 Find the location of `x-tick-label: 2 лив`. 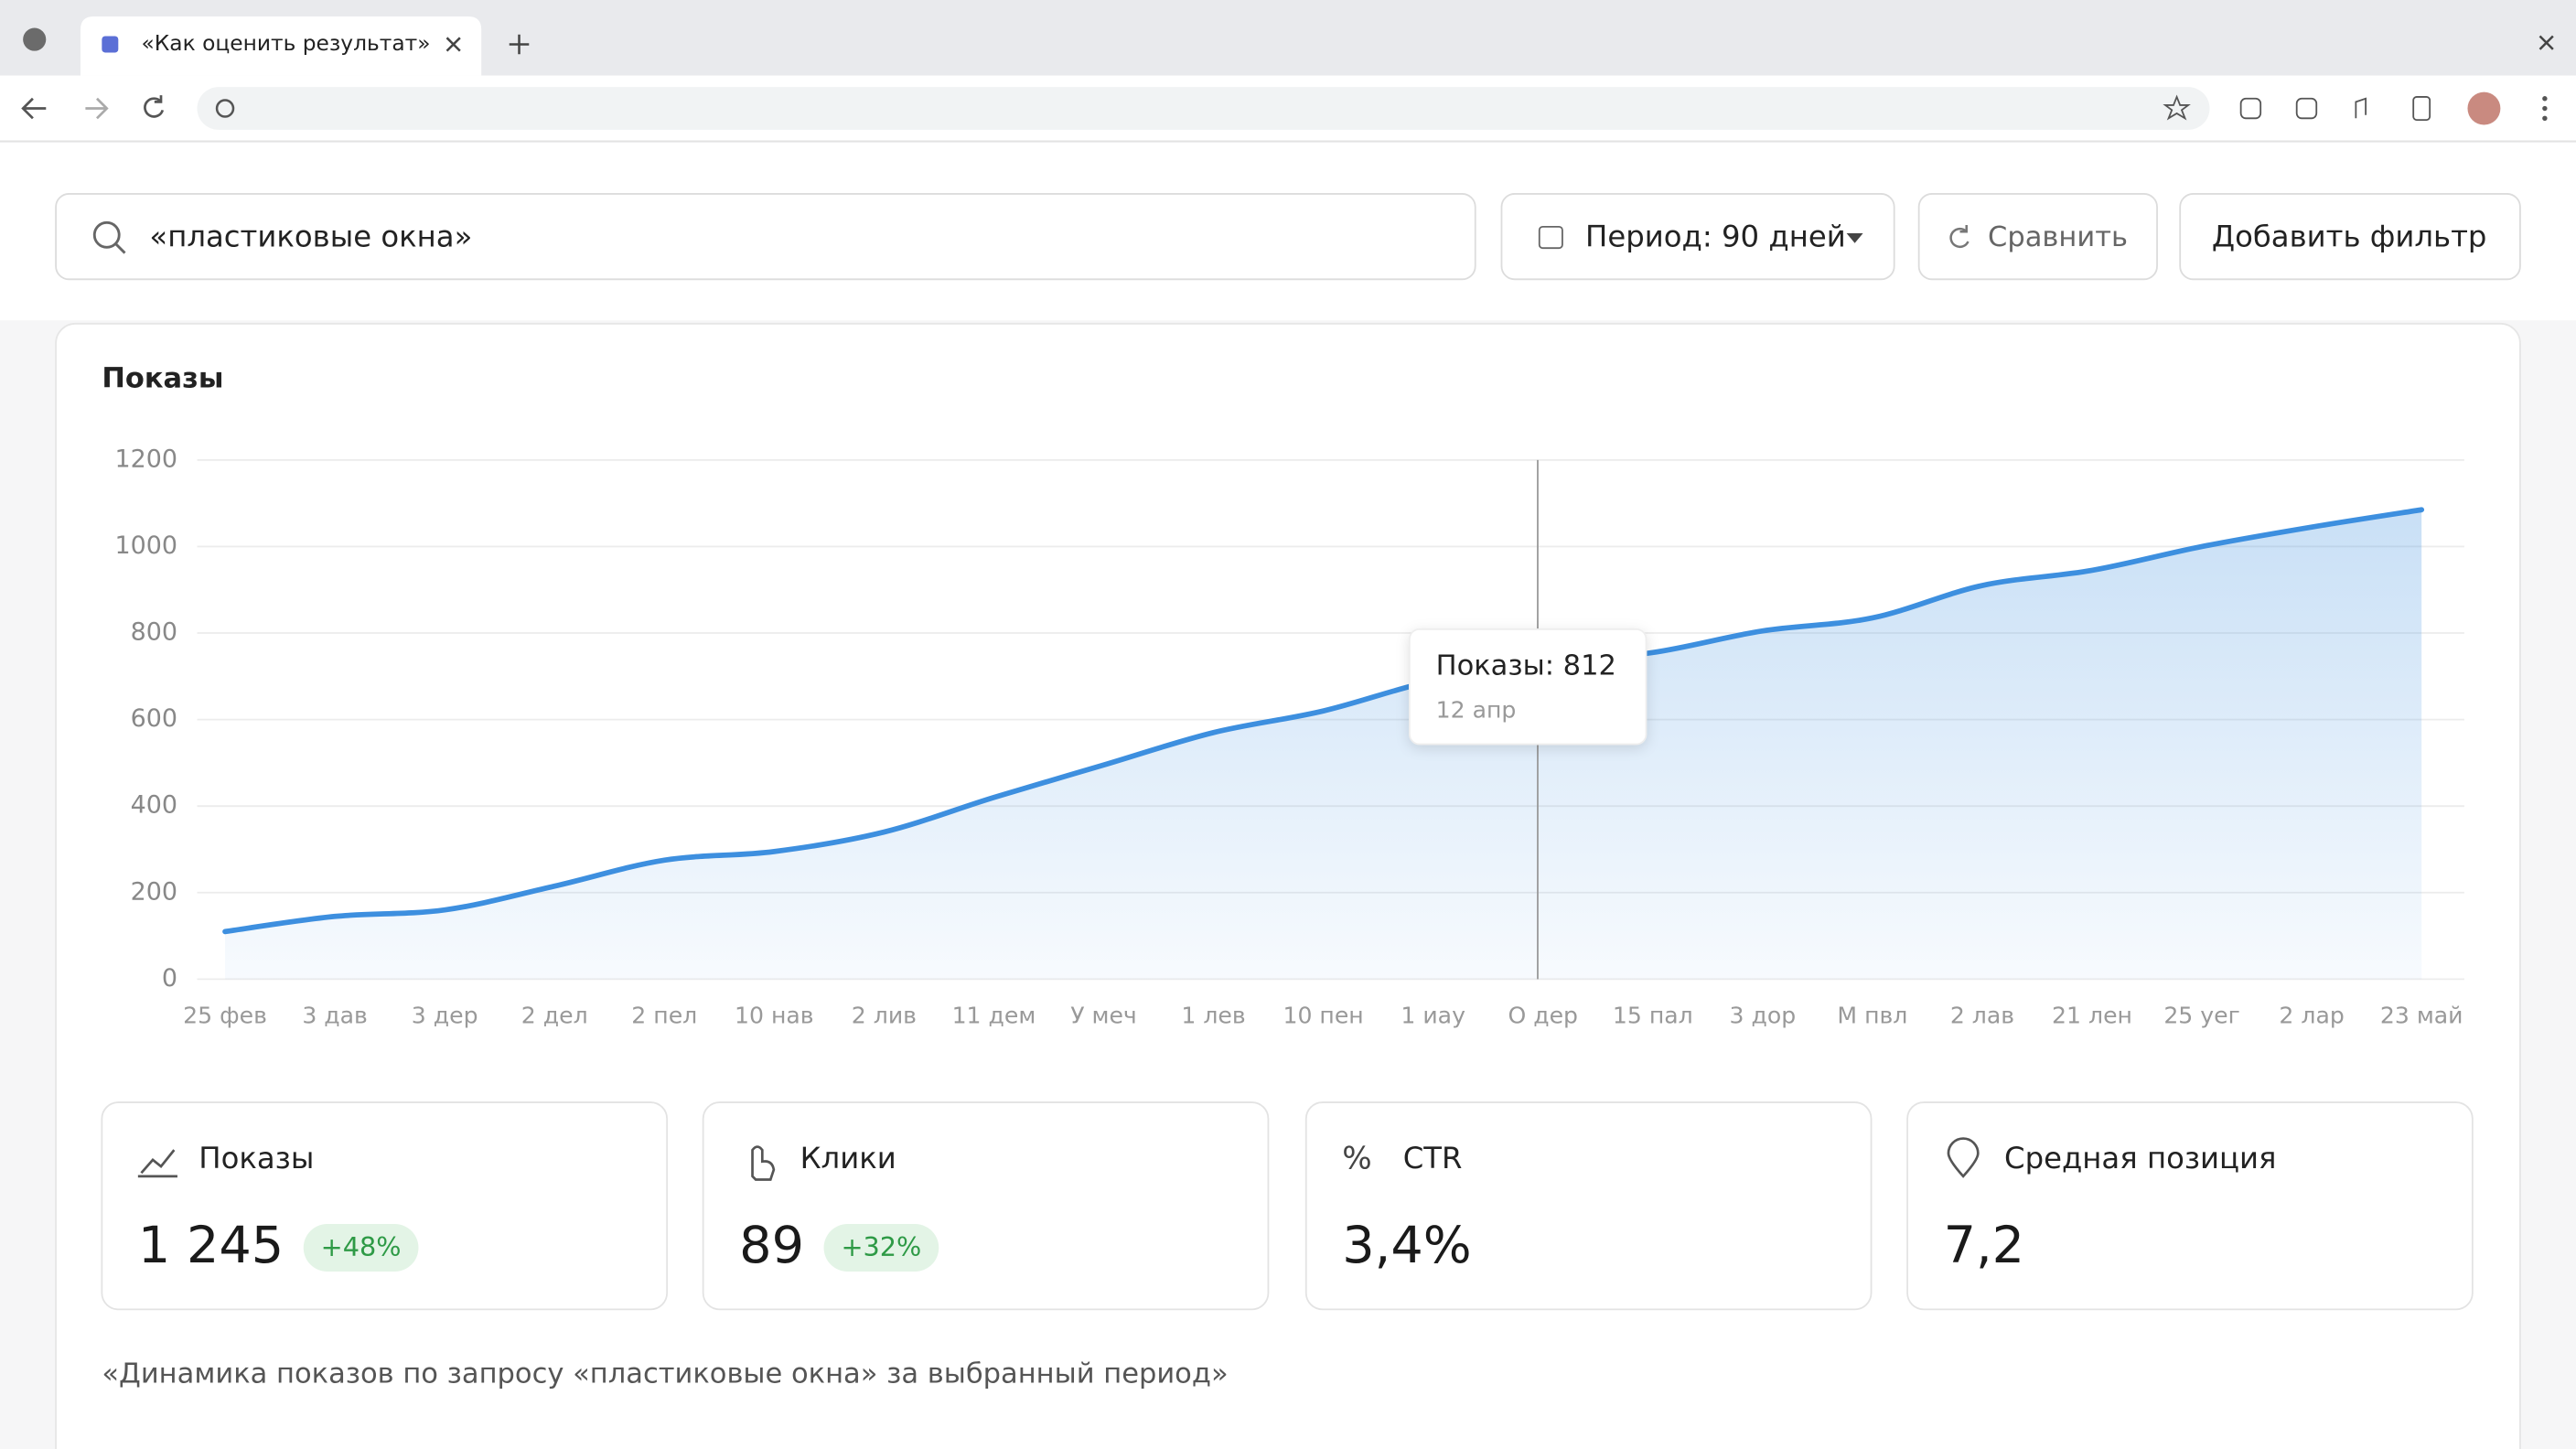

x-tick-label: 2 лив is located at coordinates (885, 1016).